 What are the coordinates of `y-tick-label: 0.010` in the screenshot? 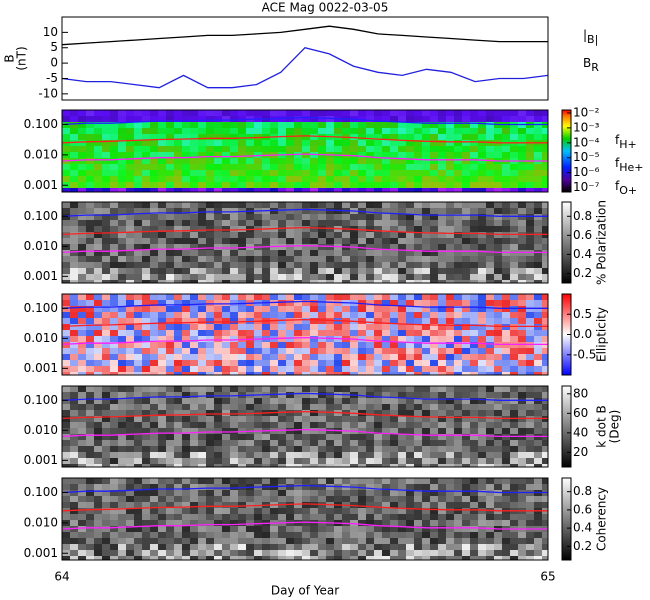 It's located at (41, 430).